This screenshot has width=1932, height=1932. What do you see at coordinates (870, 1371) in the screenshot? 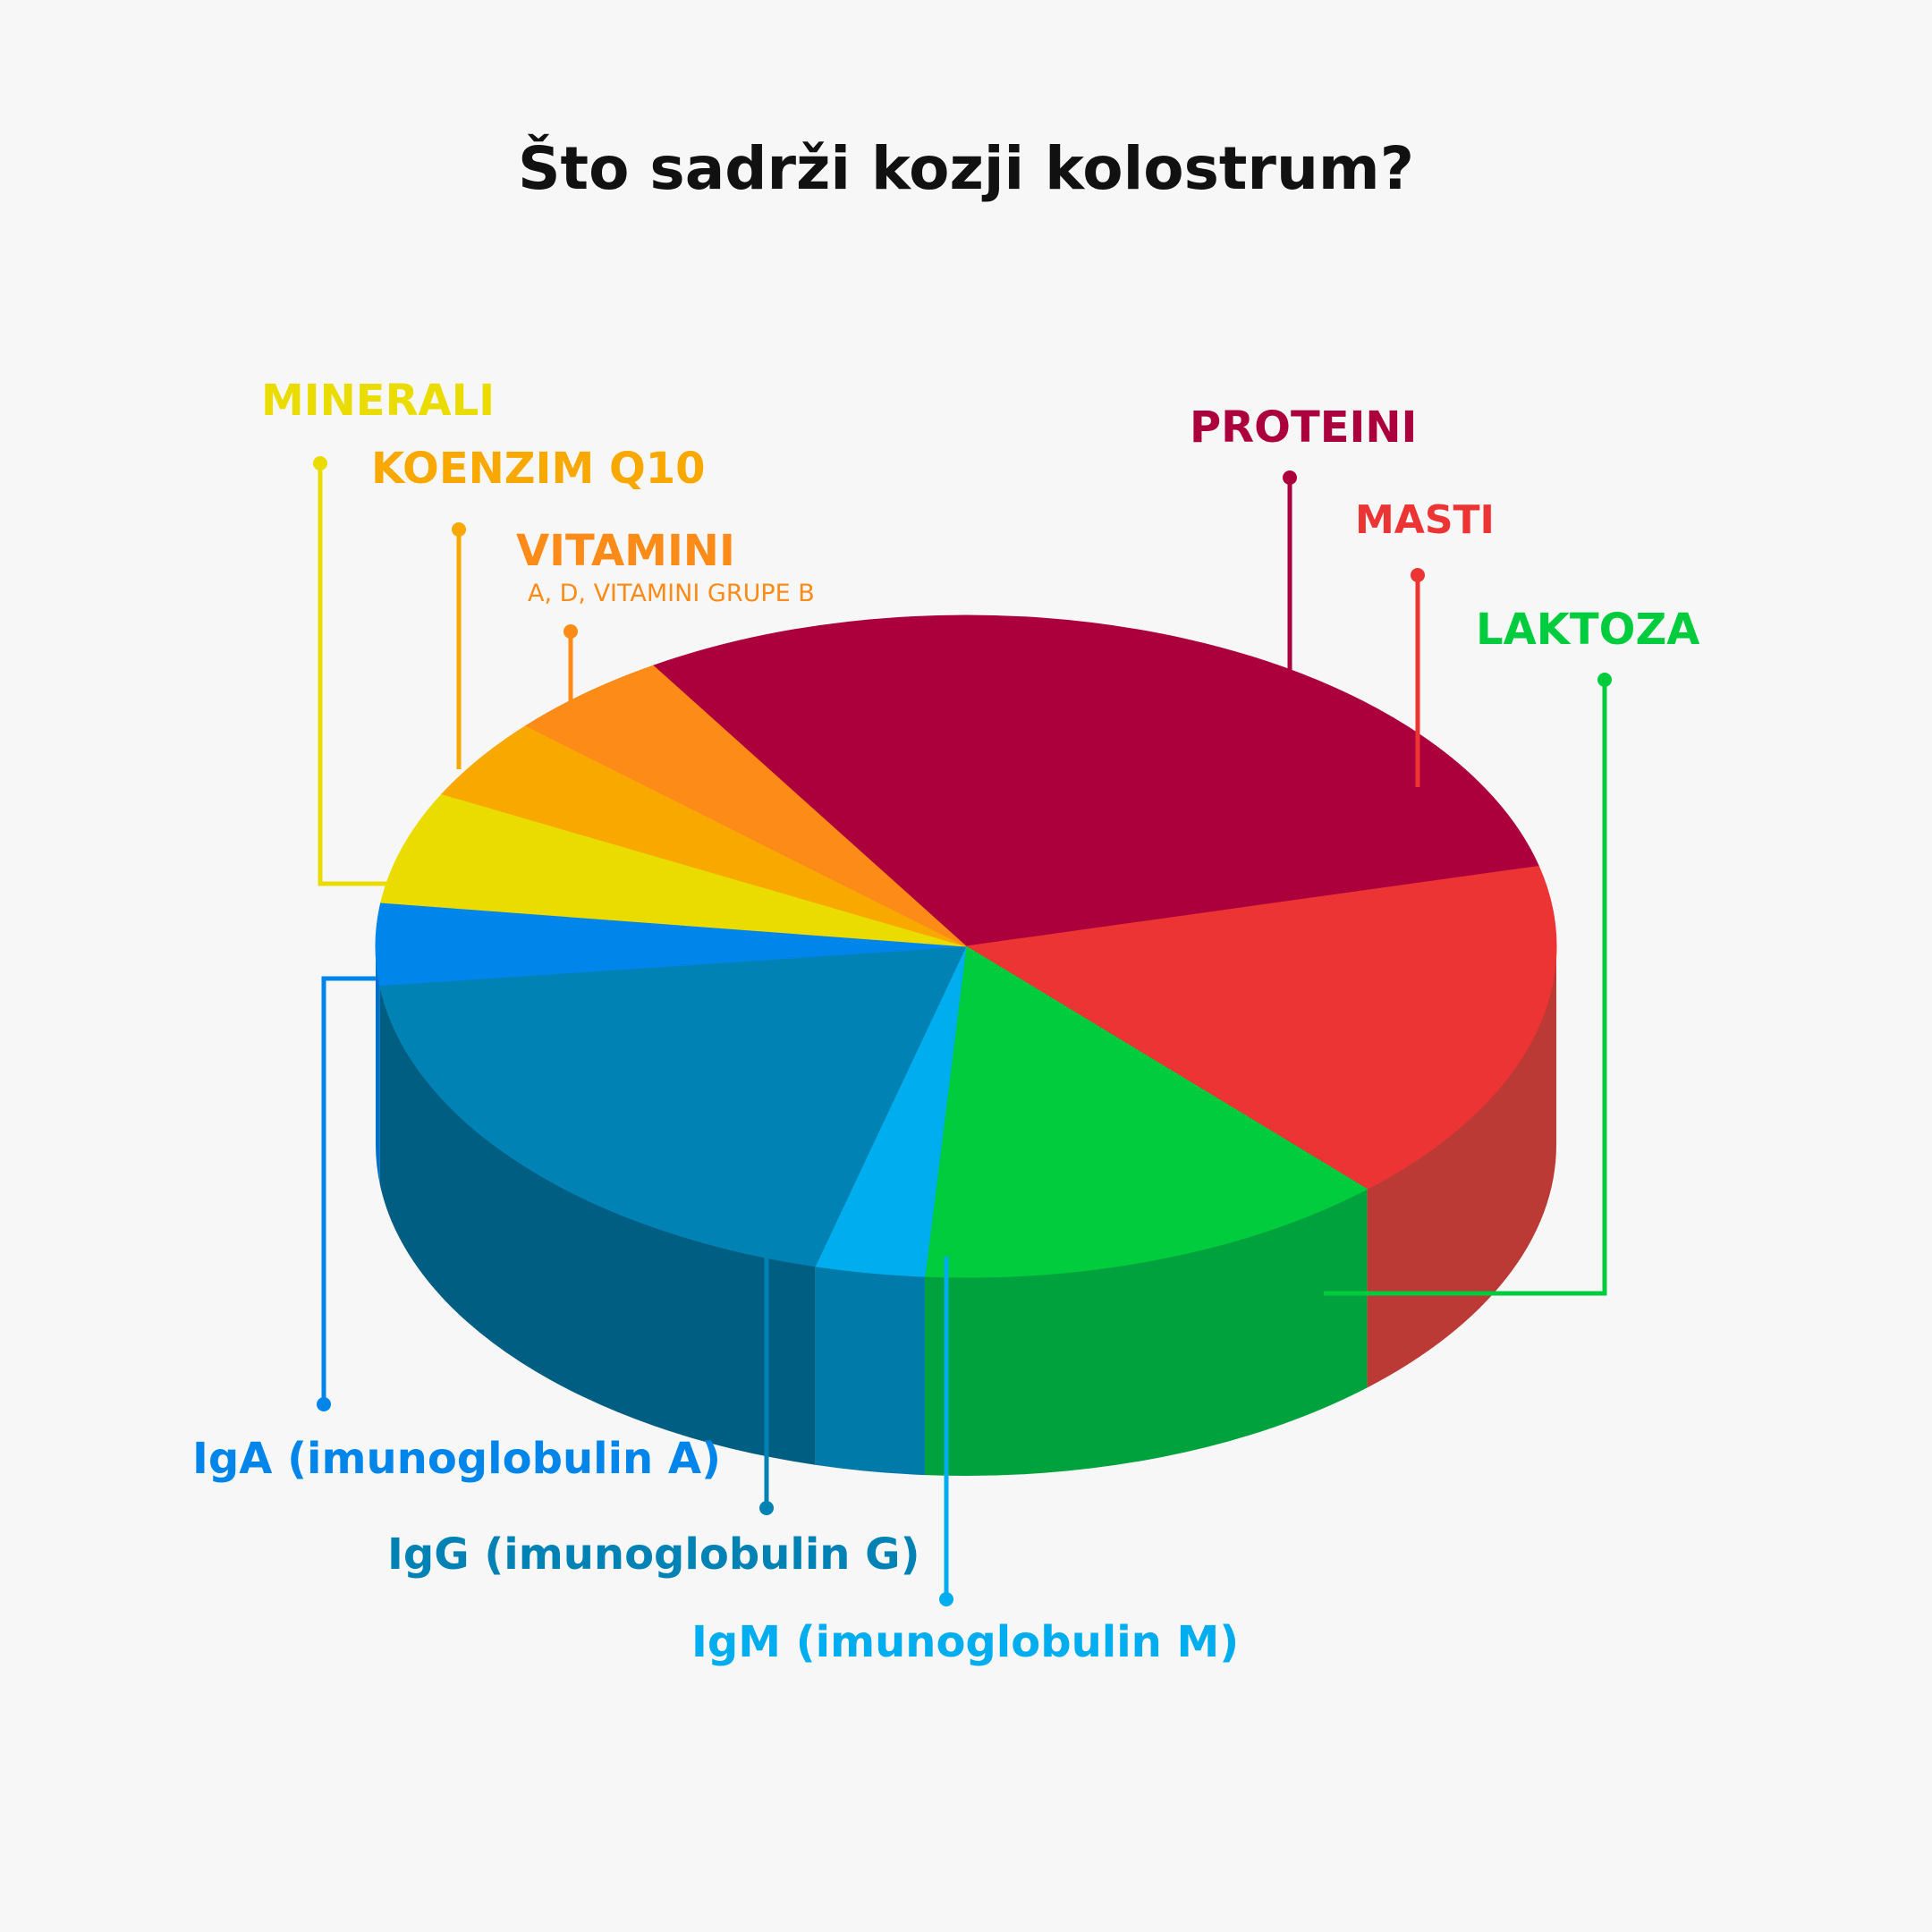
I see `slice-side-igm-imunoglobulin-m` at bounding box center [870, 1371].